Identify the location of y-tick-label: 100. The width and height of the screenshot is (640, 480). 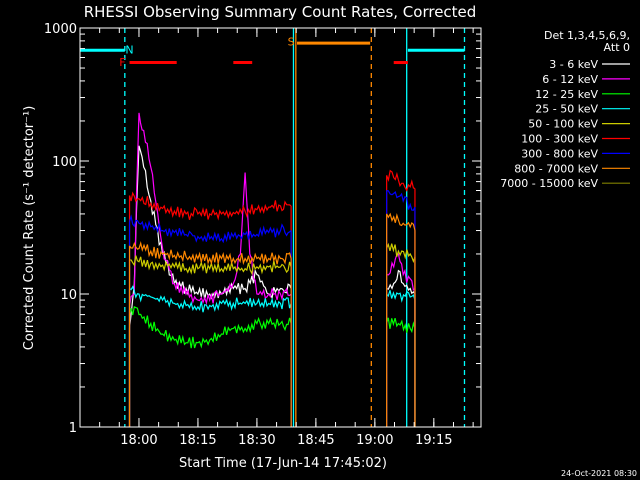
(64, 162).